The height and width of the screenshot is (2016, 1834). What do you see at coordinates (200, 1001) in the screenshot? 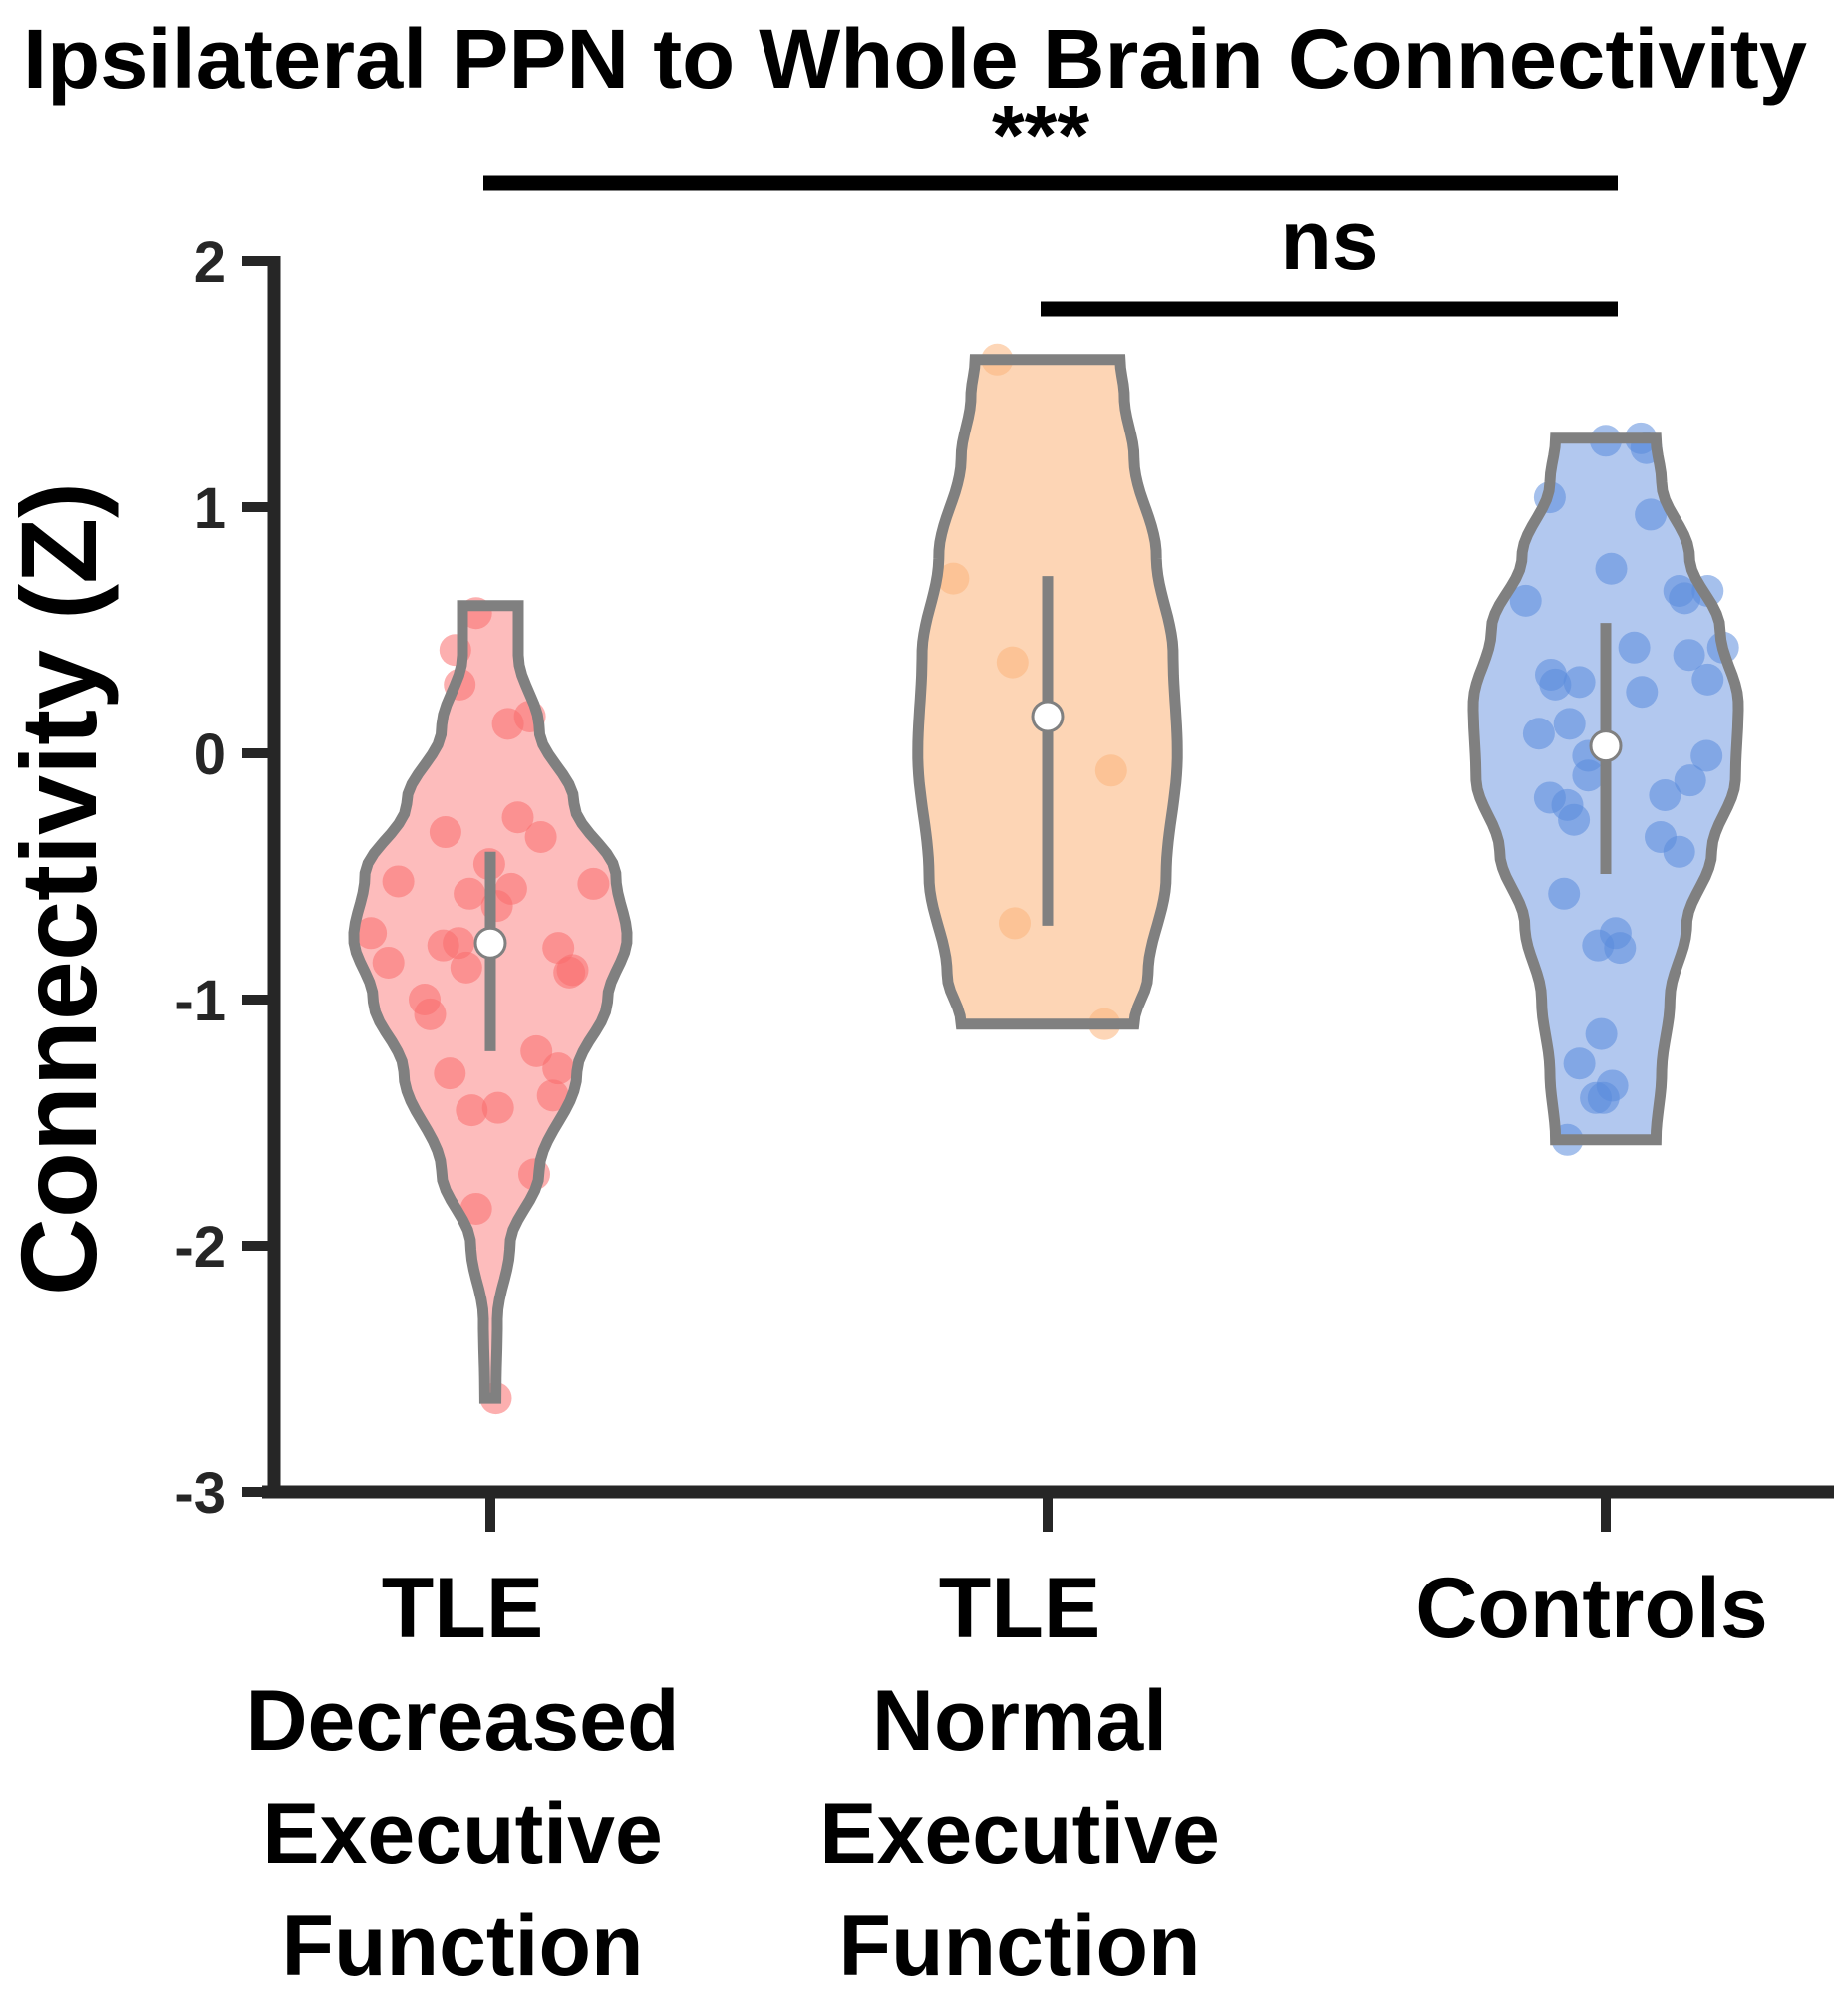
I see `y-tick-label: -1` at bounding box center [200, 1001].